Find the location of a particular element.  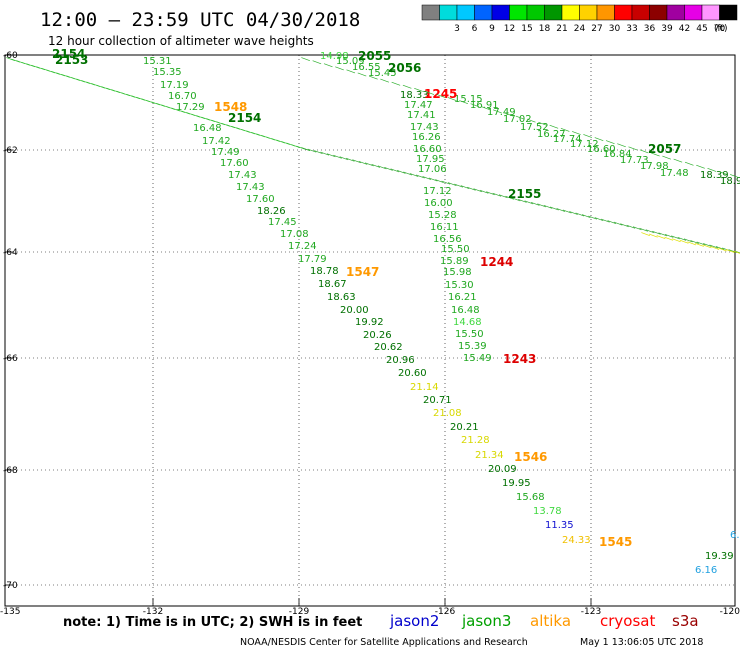

wave-height-point: 20.96 is located at coordinates (400, 360).